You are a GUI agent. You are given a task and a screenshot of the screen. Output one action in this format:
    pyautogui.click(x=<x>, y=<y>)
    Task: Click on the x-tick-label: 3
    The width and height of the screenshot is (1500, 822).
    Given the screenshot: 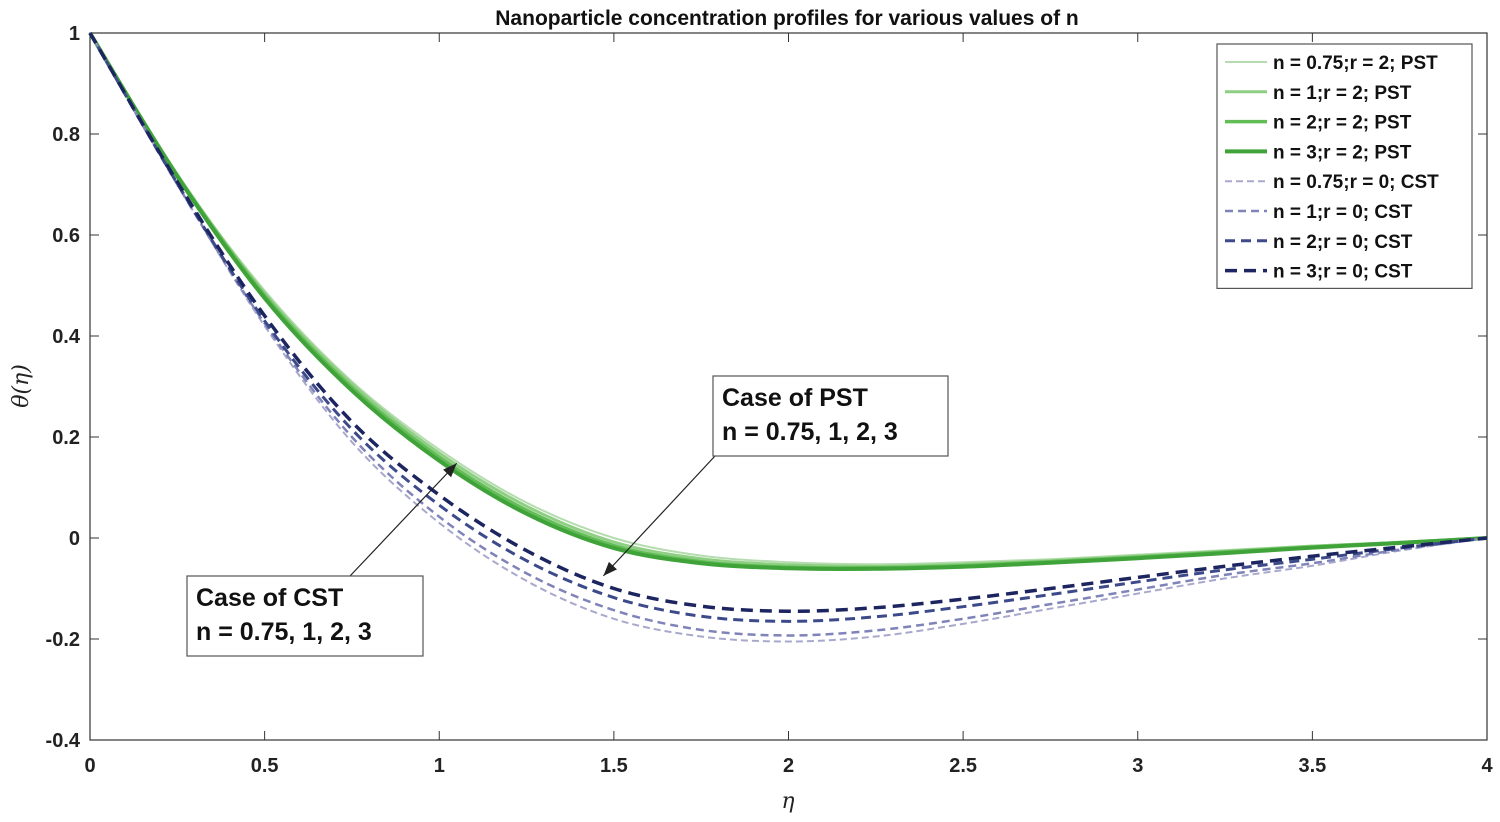 What is the action you would take?
    pyautogui.click(x=1137, y=766)
    